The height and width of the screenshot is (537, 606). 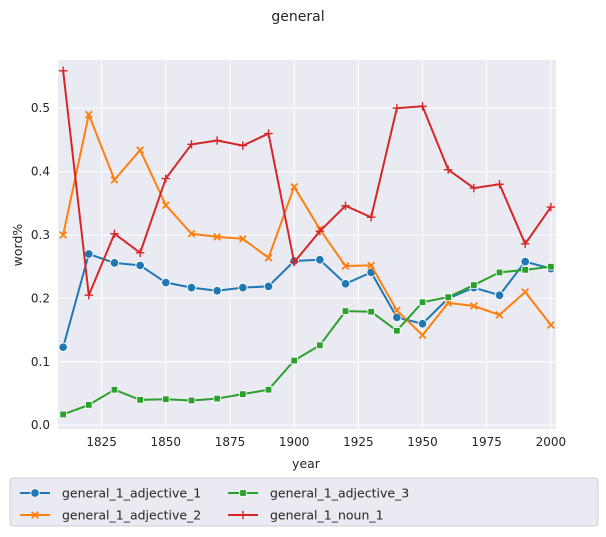 I want to click on legend-label: general_1_adjective_3, so click(x=339, y=493).